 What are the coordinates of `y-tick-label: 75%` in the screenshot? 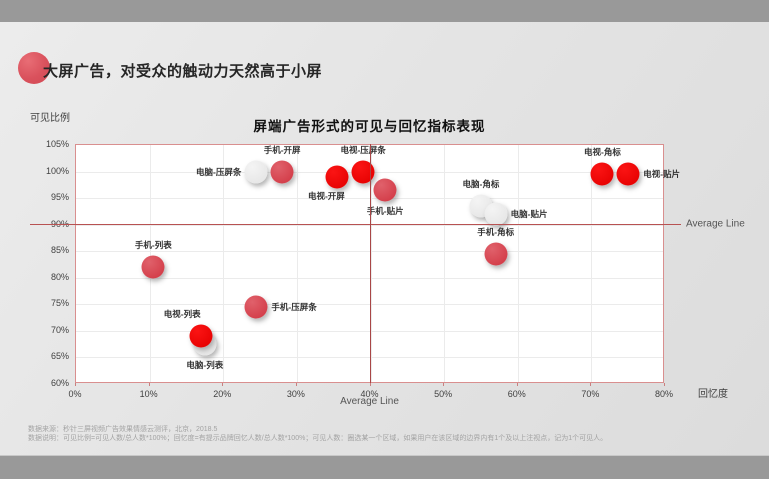 It's located at (59, 303).